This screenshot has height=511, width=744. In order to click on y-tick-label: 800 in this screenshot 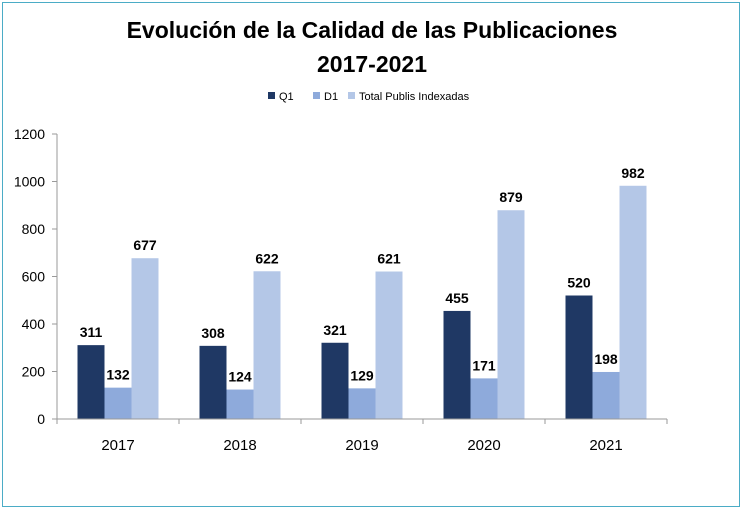, I will do `click(34, 229)`.